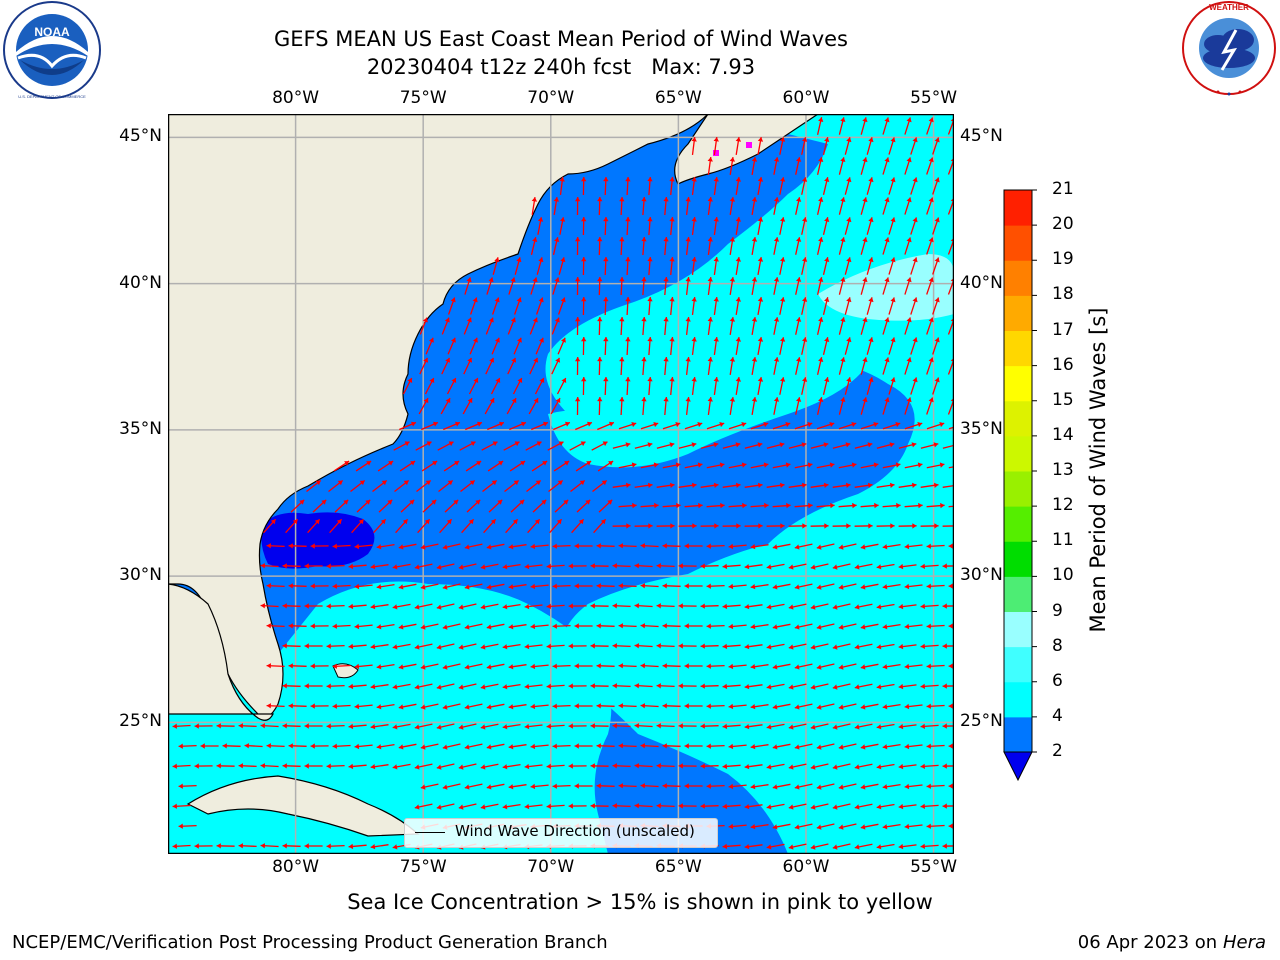 This screenshot has height=960, width=1280. I want to click on national-weather-service-logo: WEATHER, so click(1229, 48).